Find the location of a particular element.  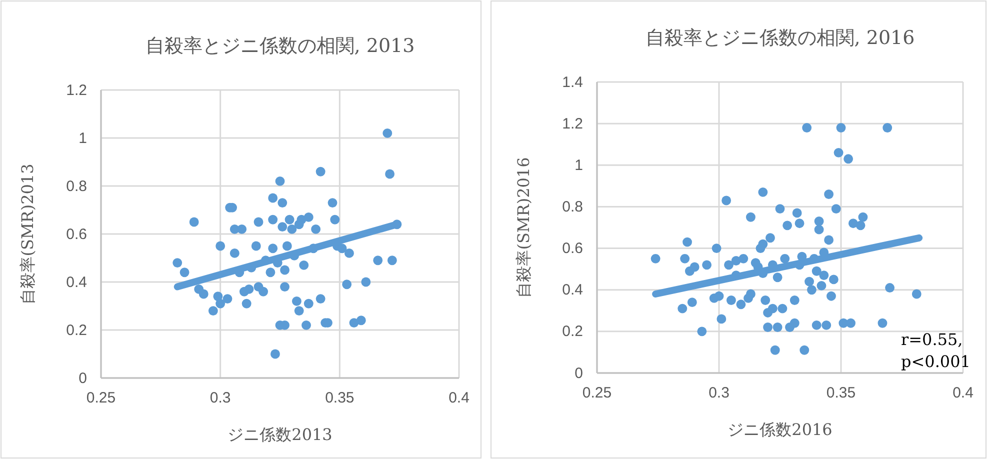

annotation: r=0.55, p<0.001 is located at coordinates (935, 350).